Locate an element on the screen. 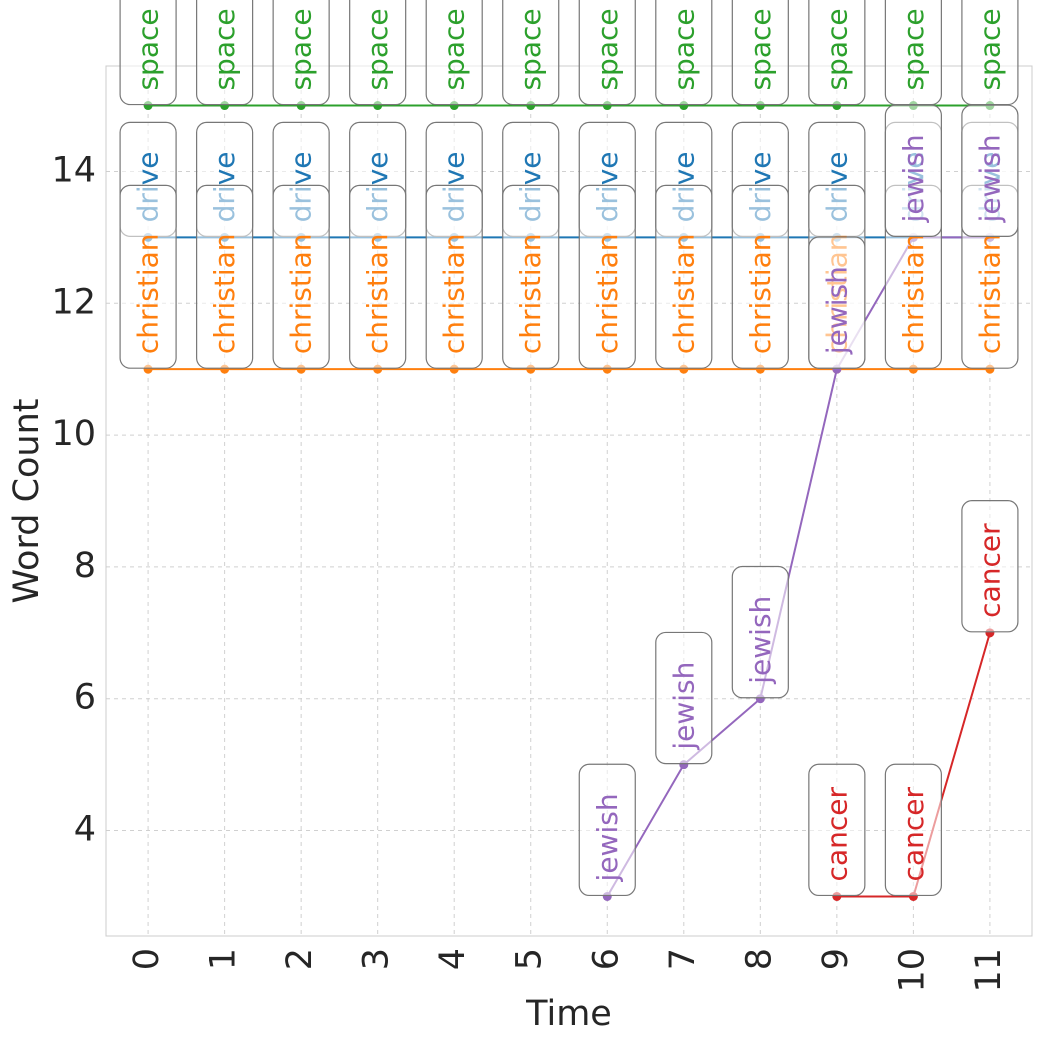 This screenshot has height=1041, width=1041. y-tick-label: 4 is located at coordinates (85, 830).